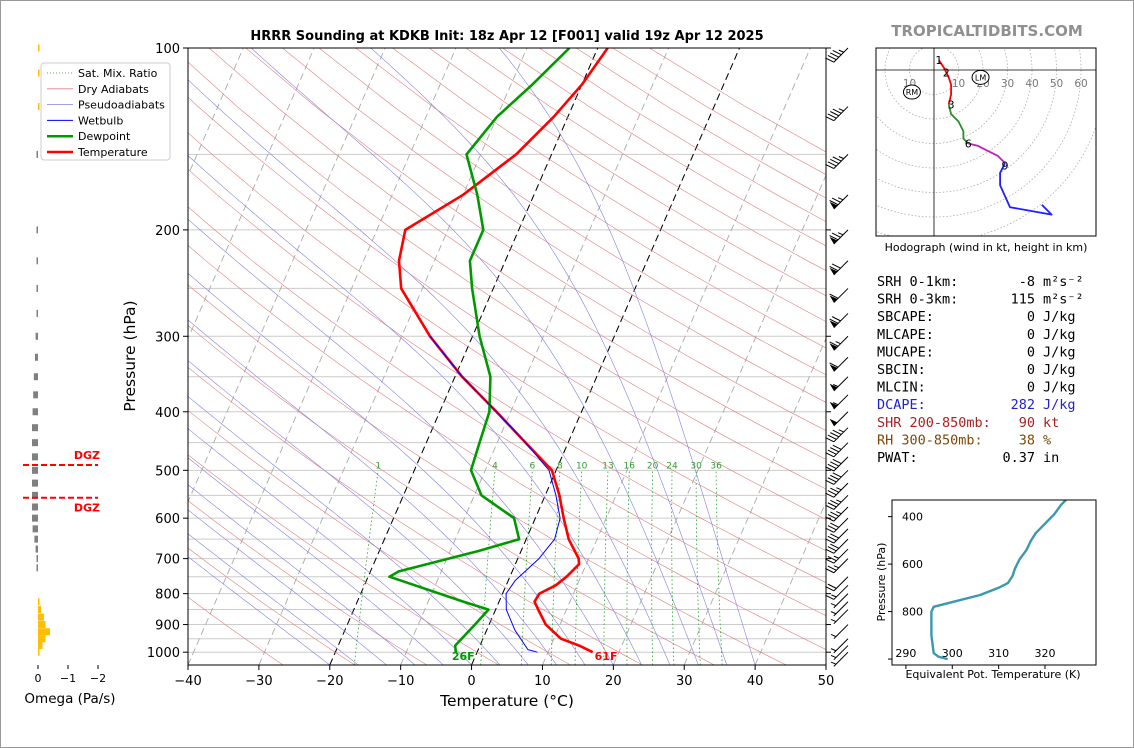 The width and height of the screenshot is (1134, 748). Describe the element at coordinates (495, 466) in the screenshot. I see `mixing-ratio-label: 4` at that location.